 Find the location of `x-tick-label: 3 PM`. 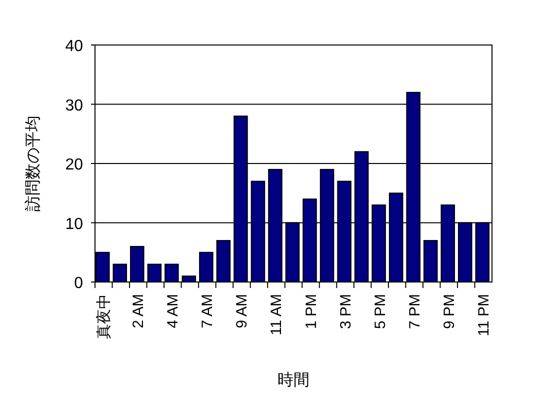

x-tick-label: 3 PM is located at coordinates (345, 312).